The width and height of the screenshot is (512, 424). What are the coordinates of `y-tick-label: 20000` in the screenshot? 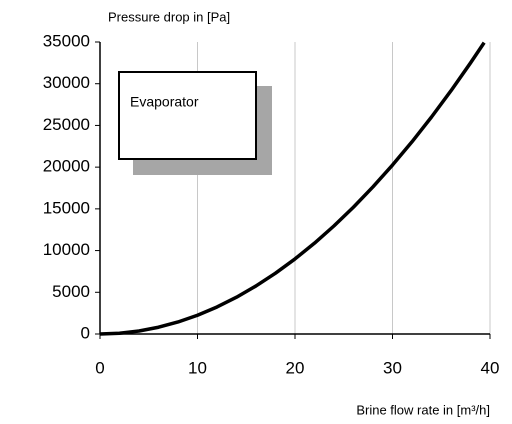 It's located at (66, 166).